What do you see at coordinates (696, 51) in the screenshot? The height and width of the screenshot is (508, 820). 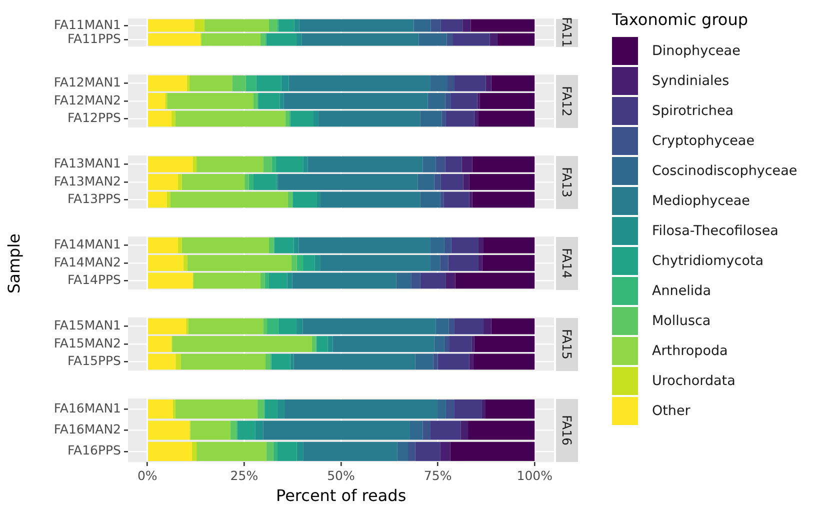 I see `legend-label: Dinophyceae` at bounding box center [696, 51].